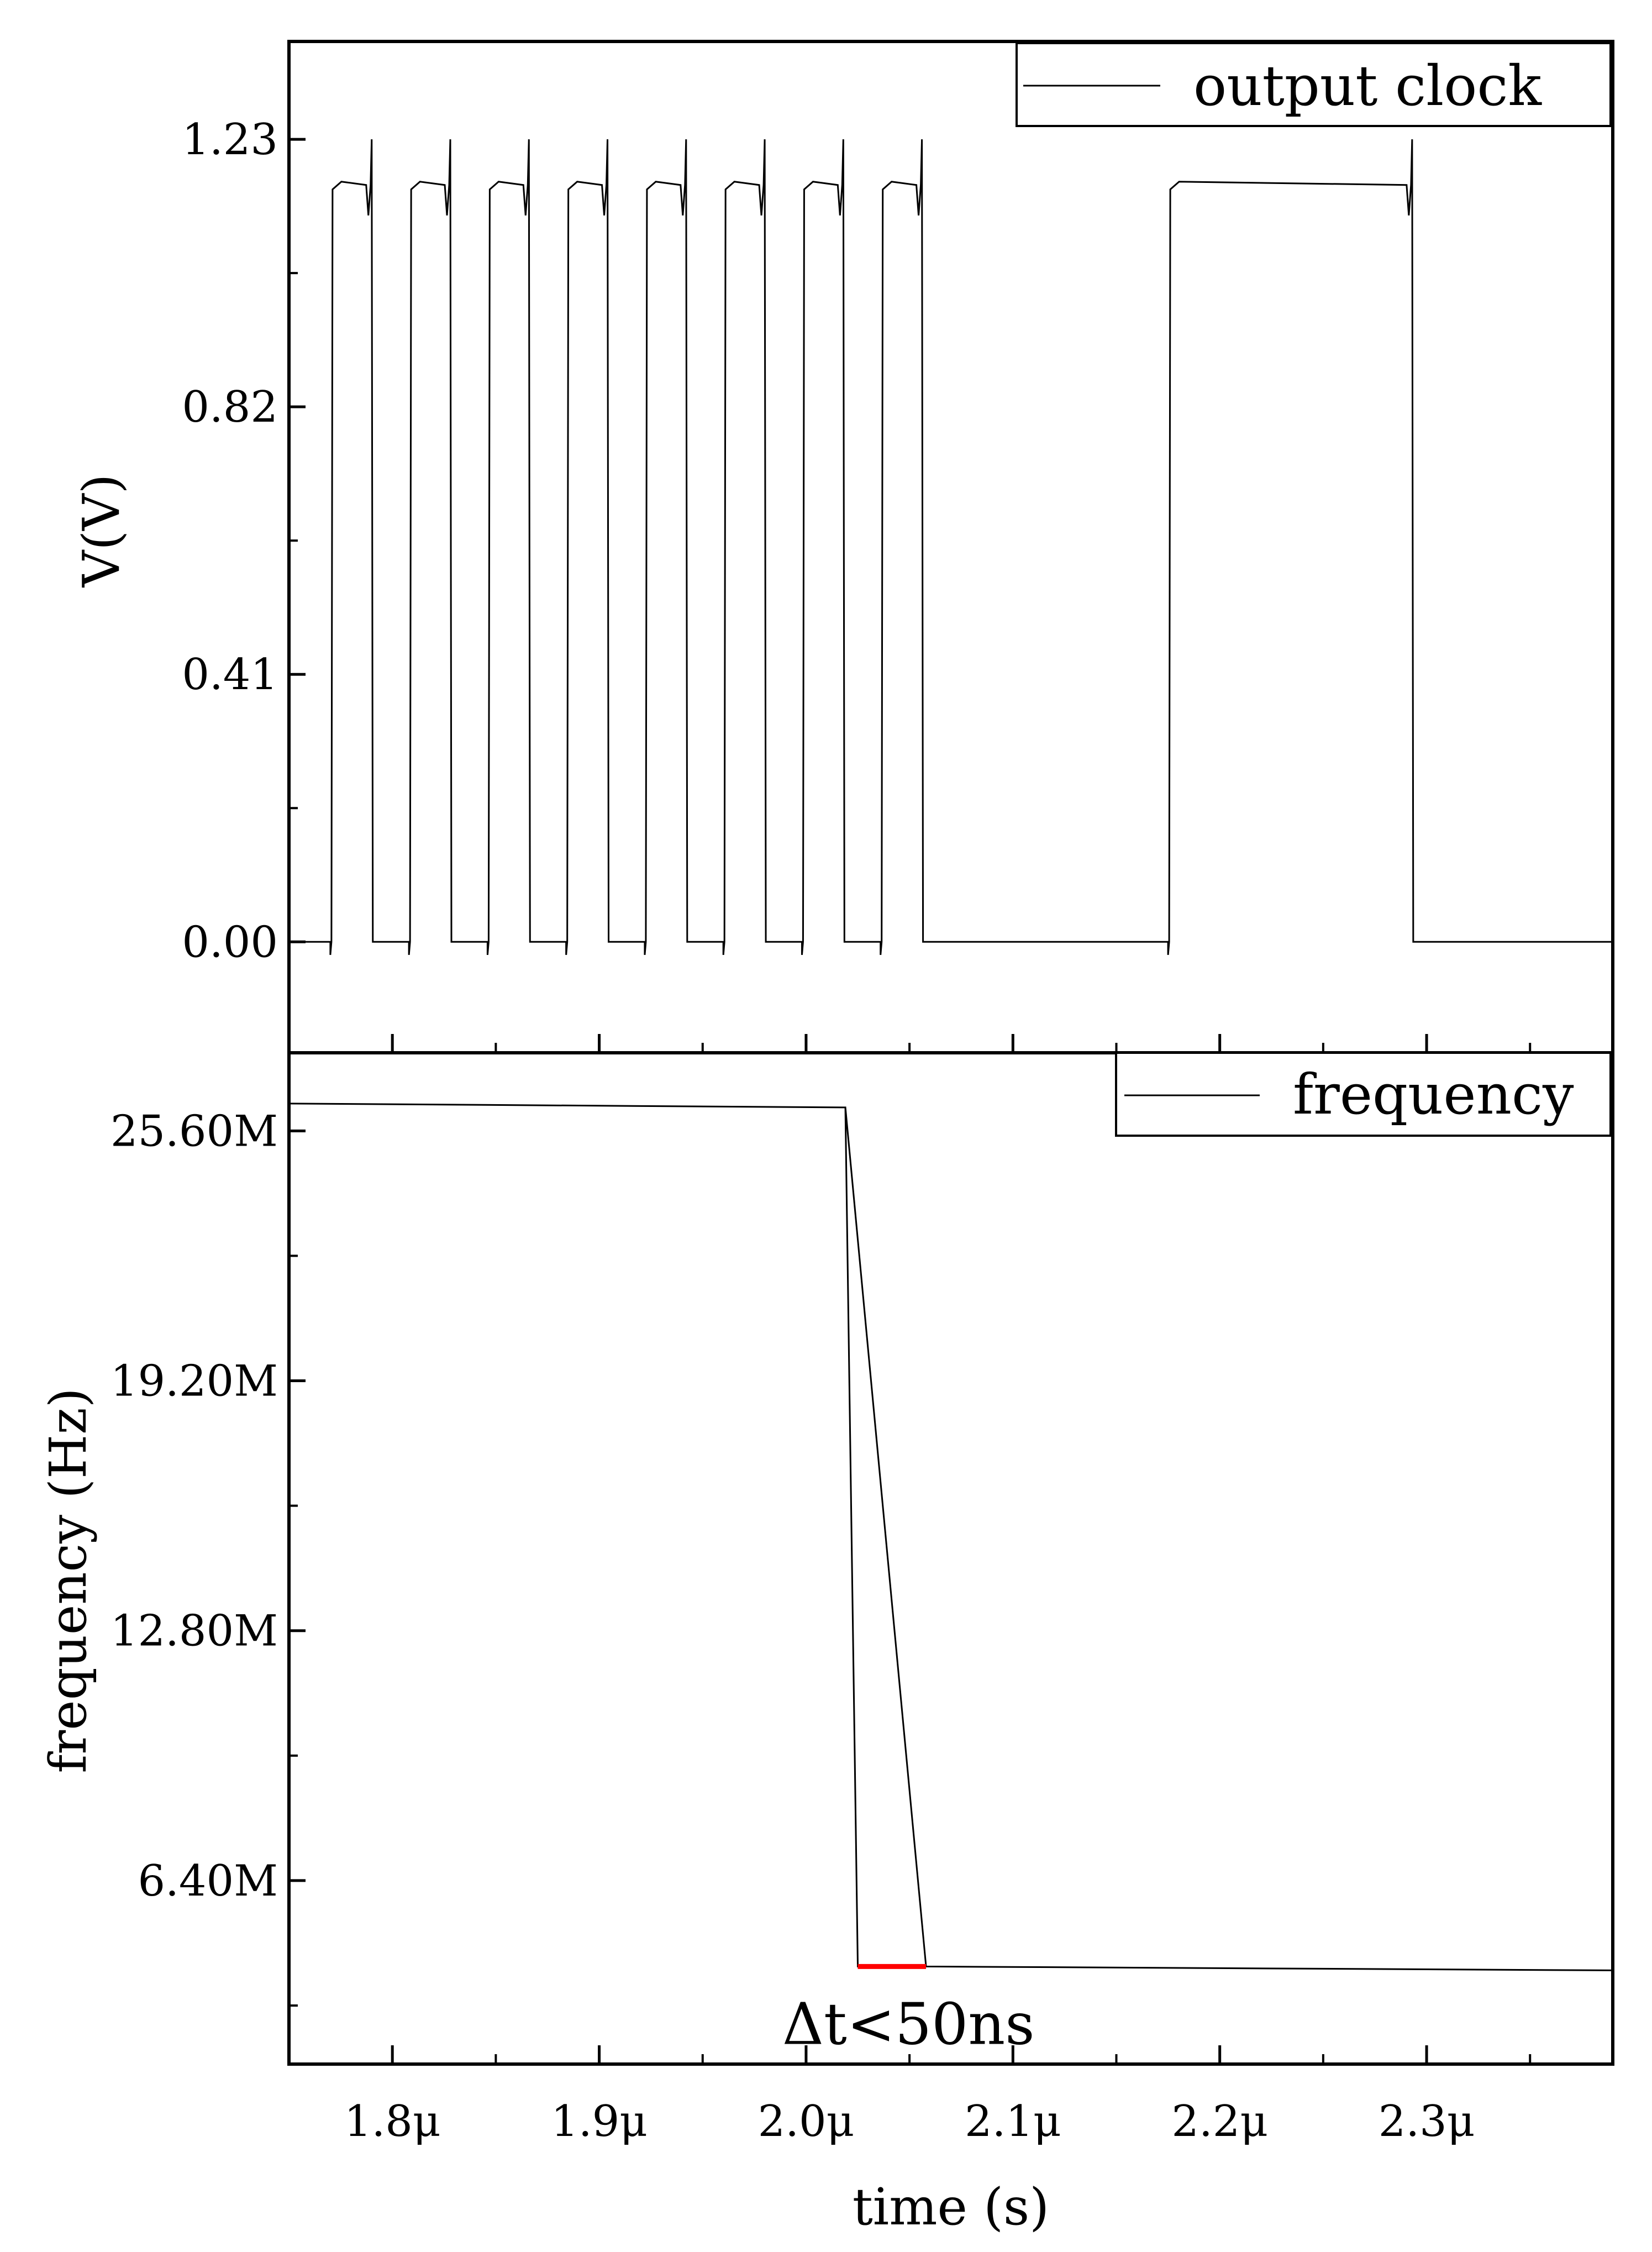 The image size is (1652, 2252). Describe the element at coordinates (1219, 2121) in the screenshot. I see `time-x-tick-label: 2.2μ` at that location.